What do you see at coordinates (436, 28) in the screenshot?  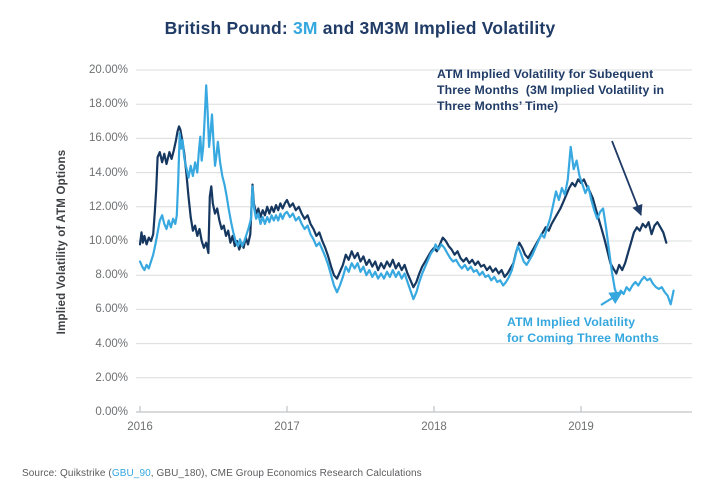 I see `chart-title-suffix: and 3M3M Implied Volatility` at bounding box center [436, 28].